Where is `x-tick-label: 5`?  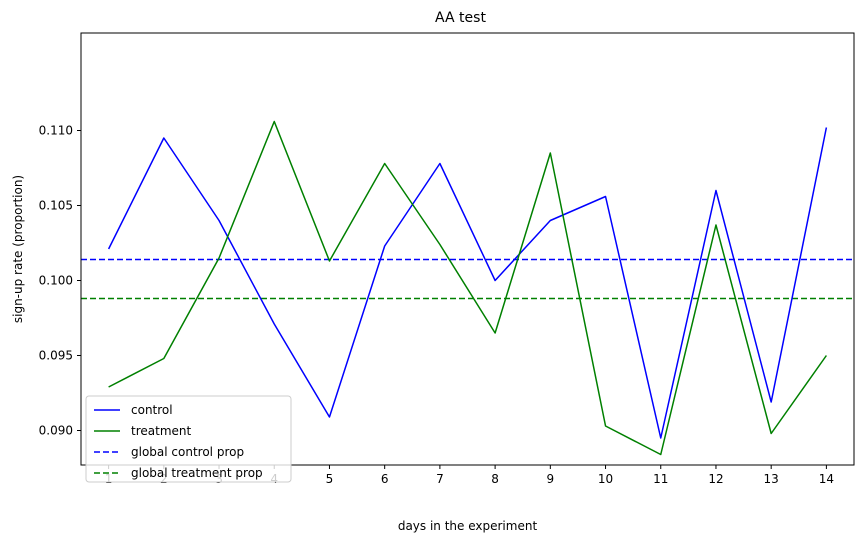 x-tick-label: 5 is located at coordinates (330, 479).